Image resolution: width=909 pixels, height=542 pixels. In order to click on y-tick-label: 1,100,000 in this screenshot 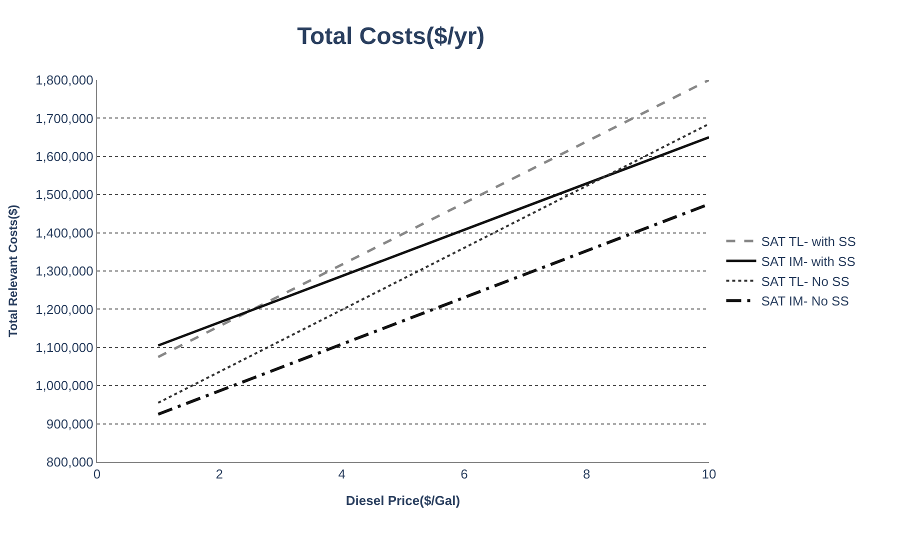, I will do `click(65, 347)`.